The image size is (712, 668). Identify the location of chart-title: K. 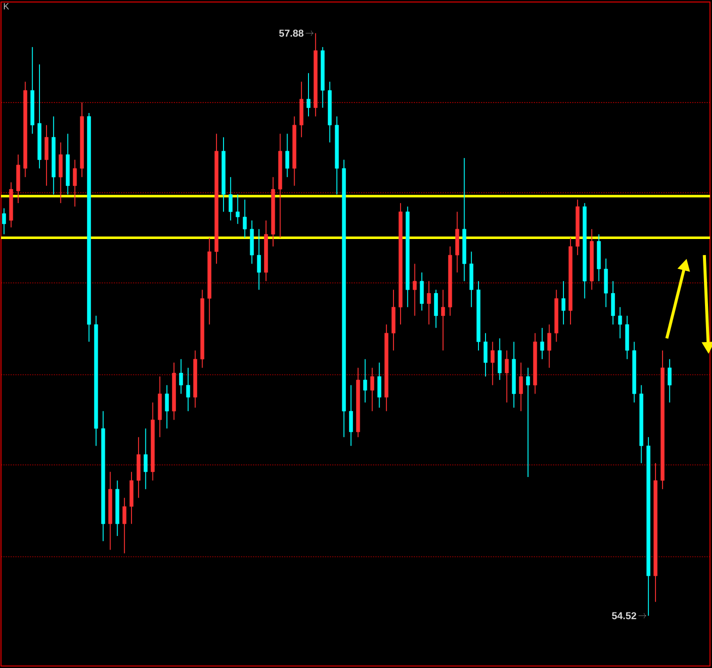
(7, 6).